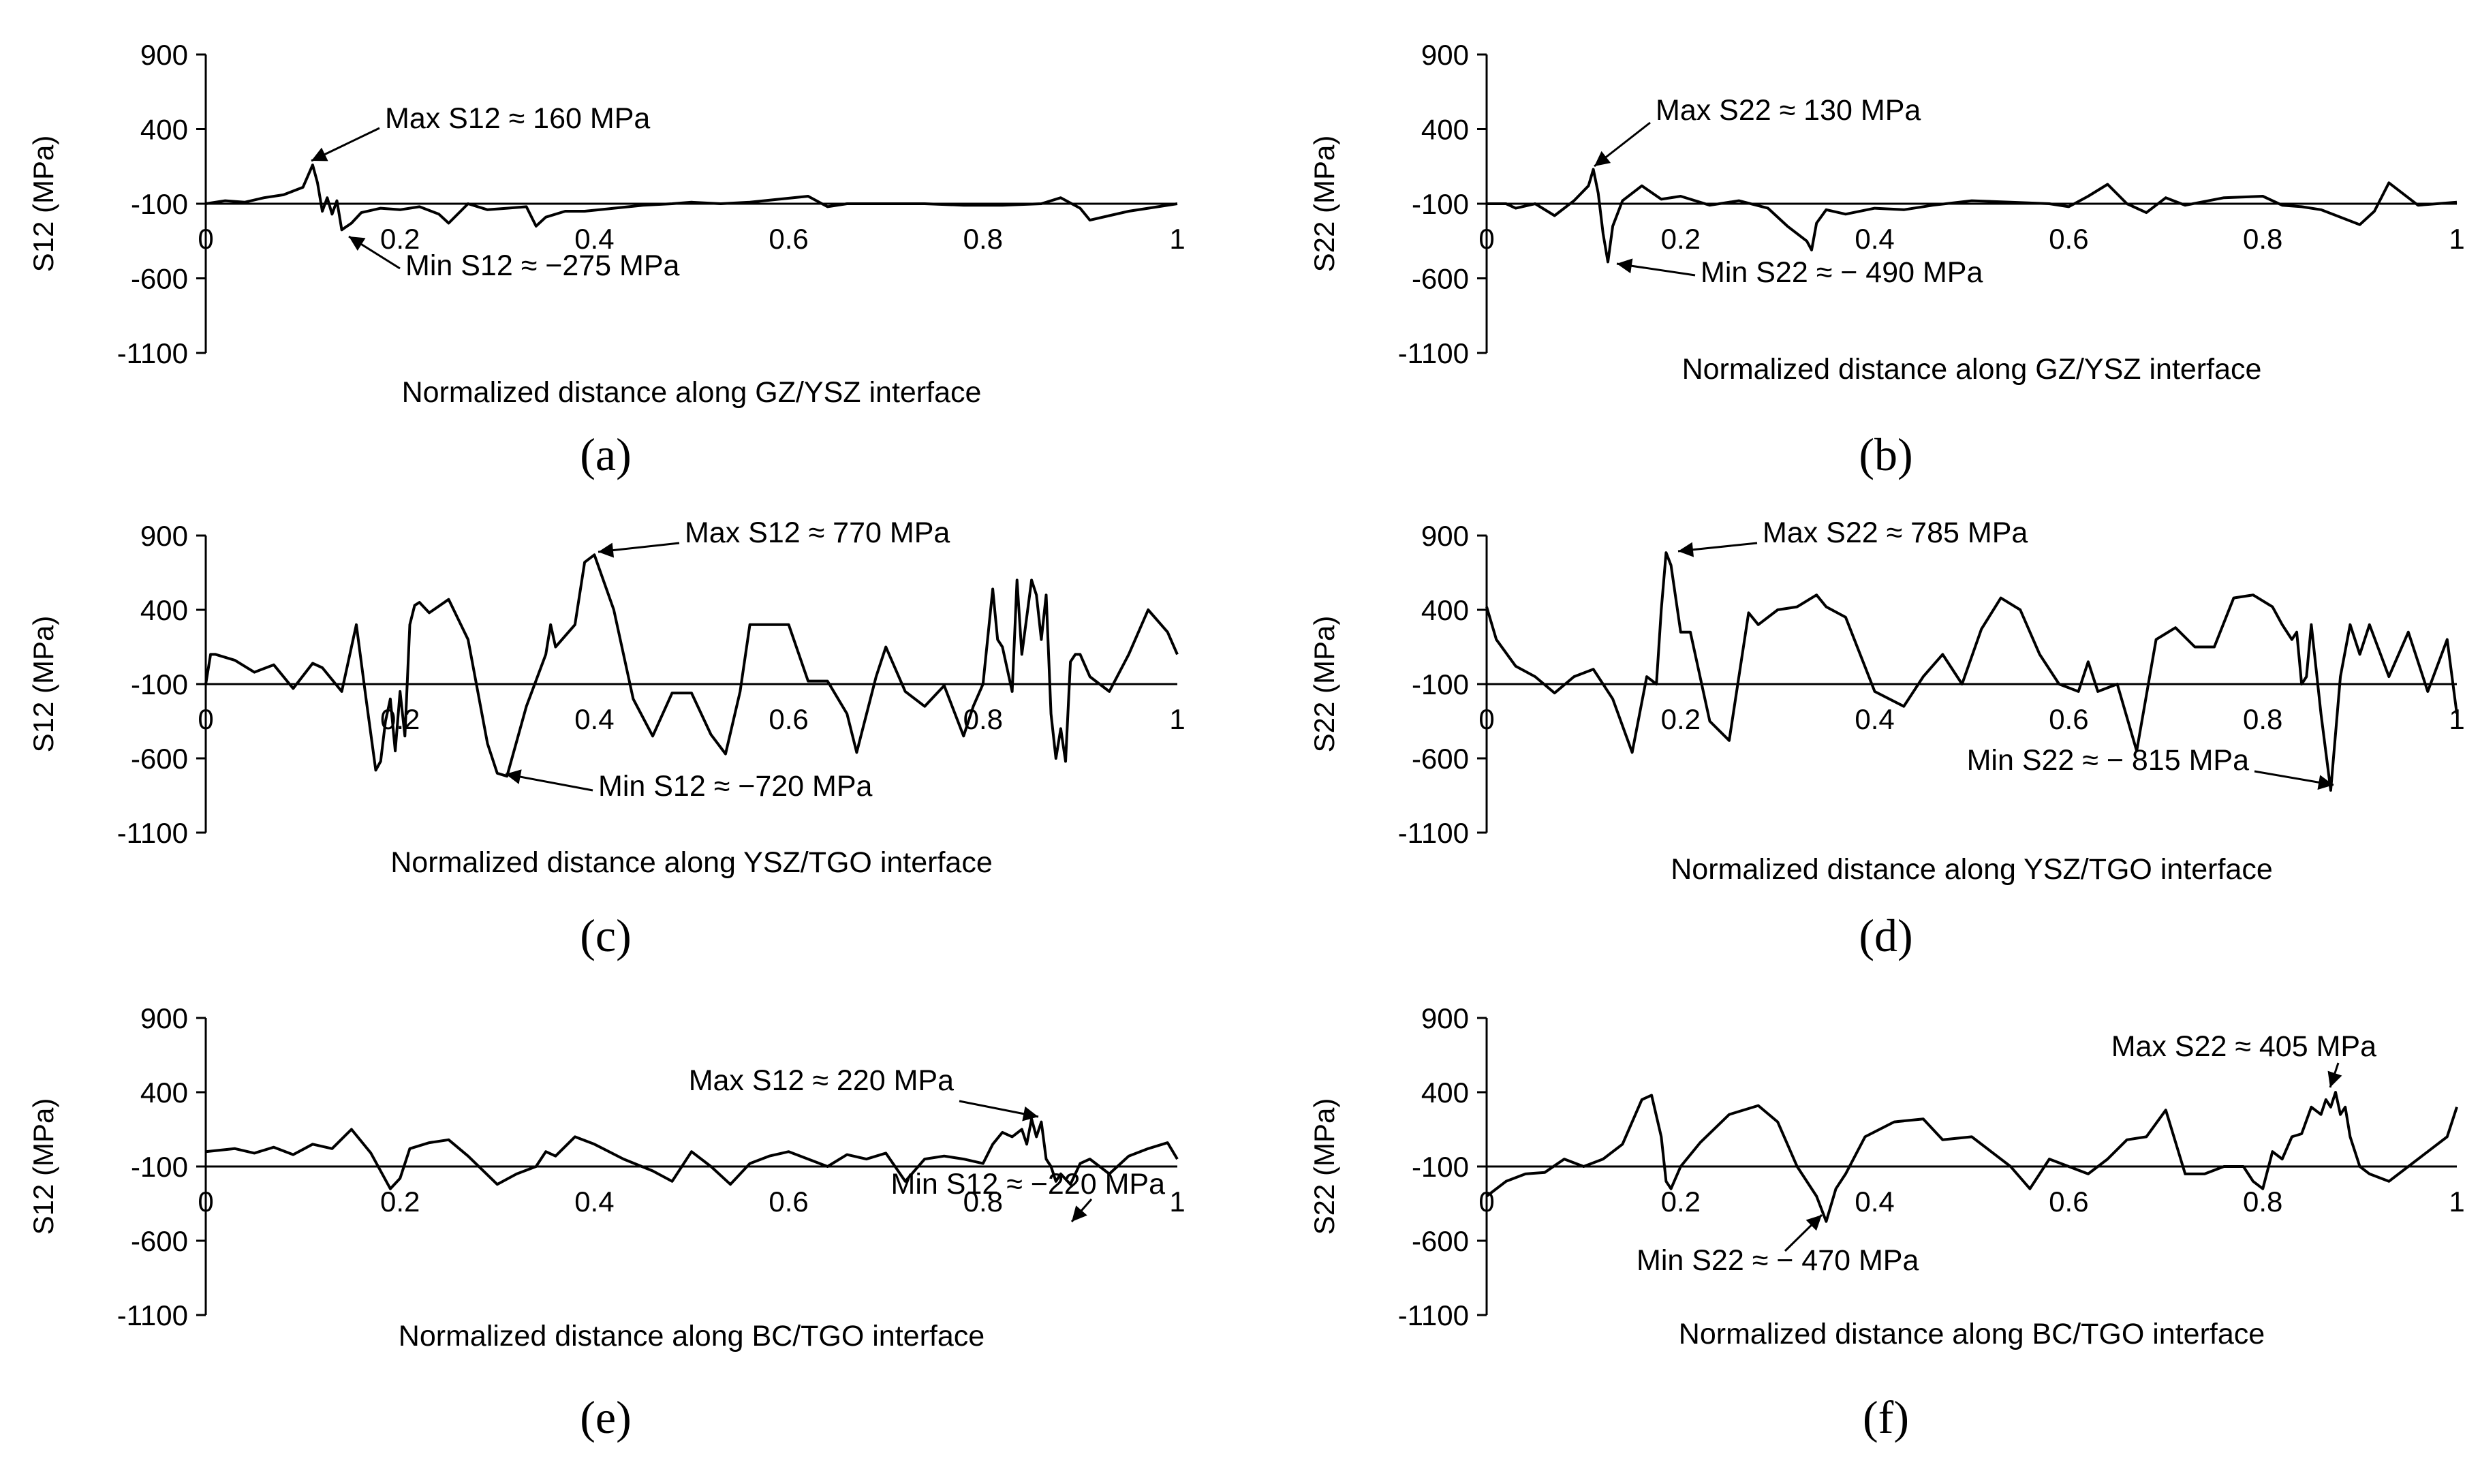 The image size is (2480, 1484). Describe the element at coordinates (518, 119) in the screenshot. I see `annotation-label: Max S12 ≈ 160 MPa` at that location.